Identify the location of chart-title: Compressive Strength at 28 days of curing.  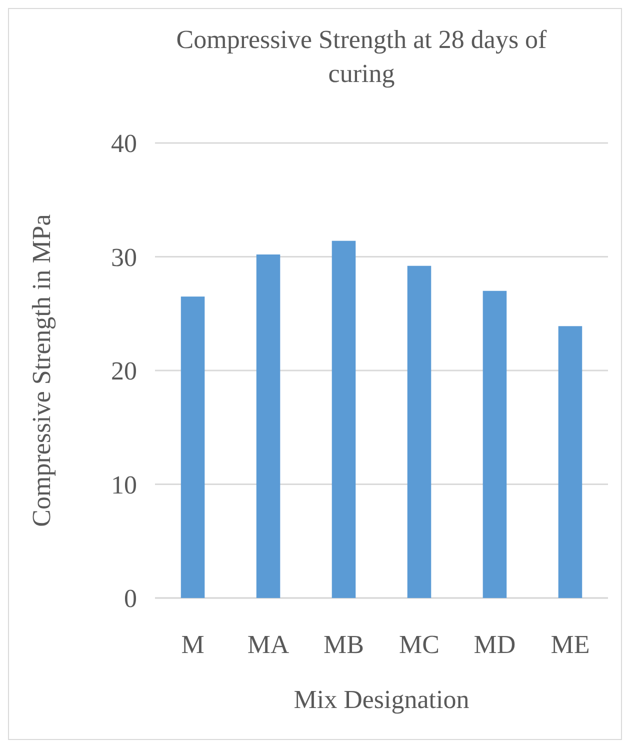
(362, 56).